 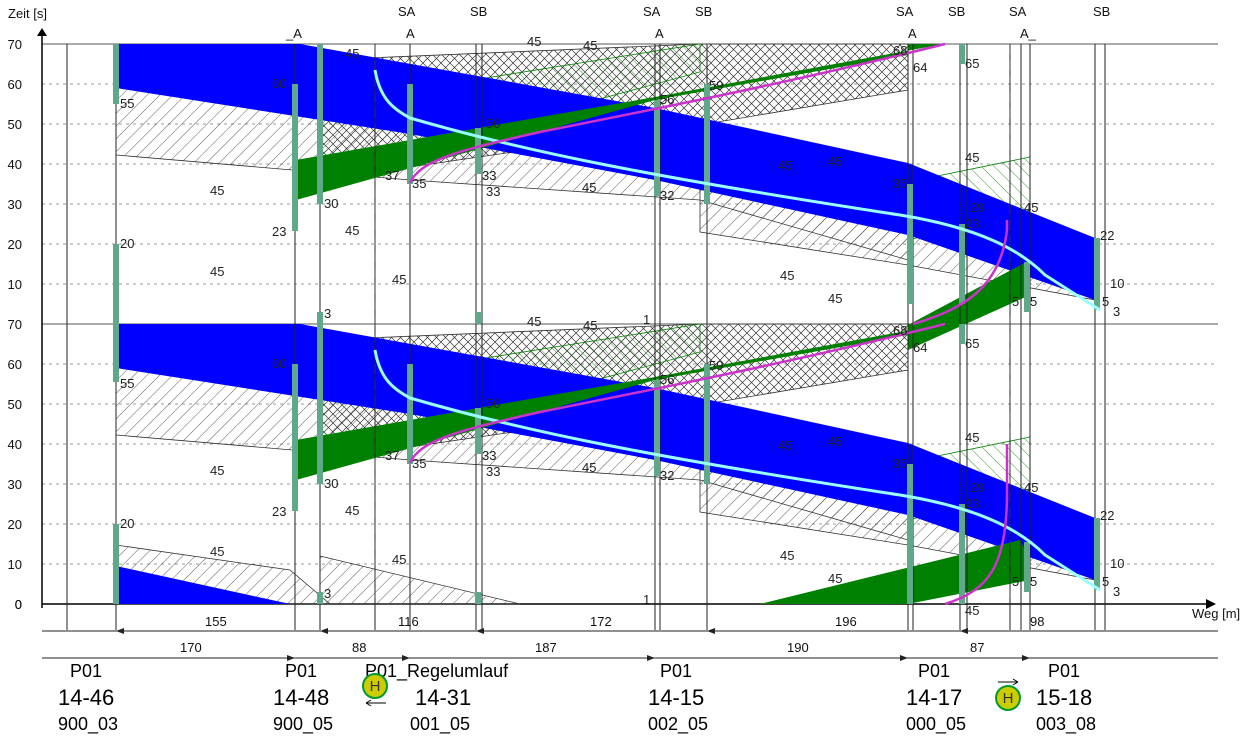 What do you see at coordinates (1107, 235) in the screenshot?
I see `band-label: 22` at bounding box center [1107, 235].